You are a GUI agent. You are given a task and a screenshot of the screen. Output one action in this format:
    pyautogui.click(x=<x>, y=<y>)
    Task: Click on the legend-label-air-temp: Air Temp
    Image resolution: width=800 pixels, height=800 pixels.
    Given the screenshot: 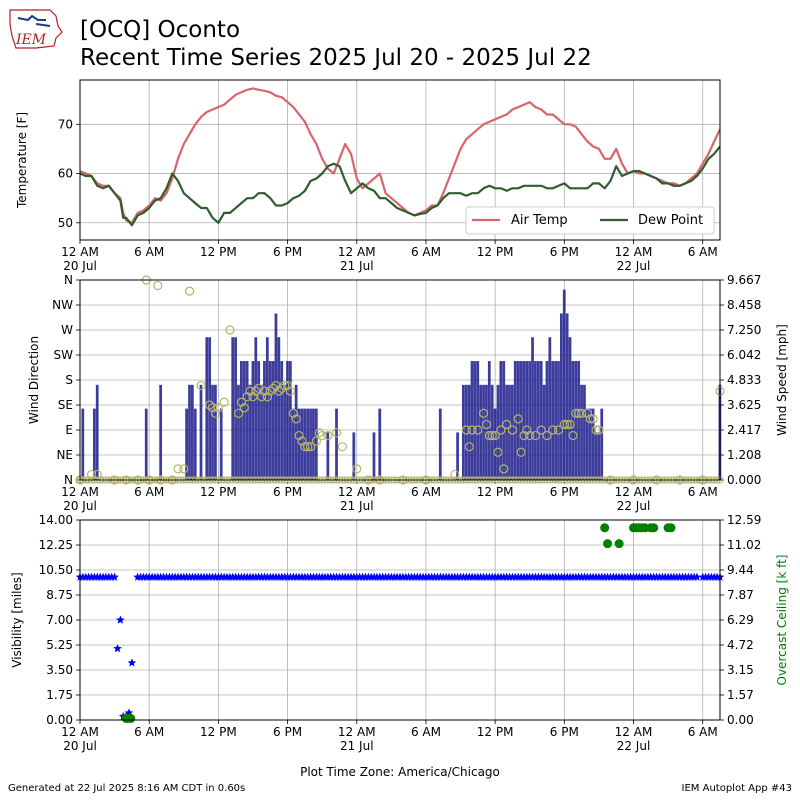 What is the action you would take?
    pyautogui.click(x=539, y=220)
    